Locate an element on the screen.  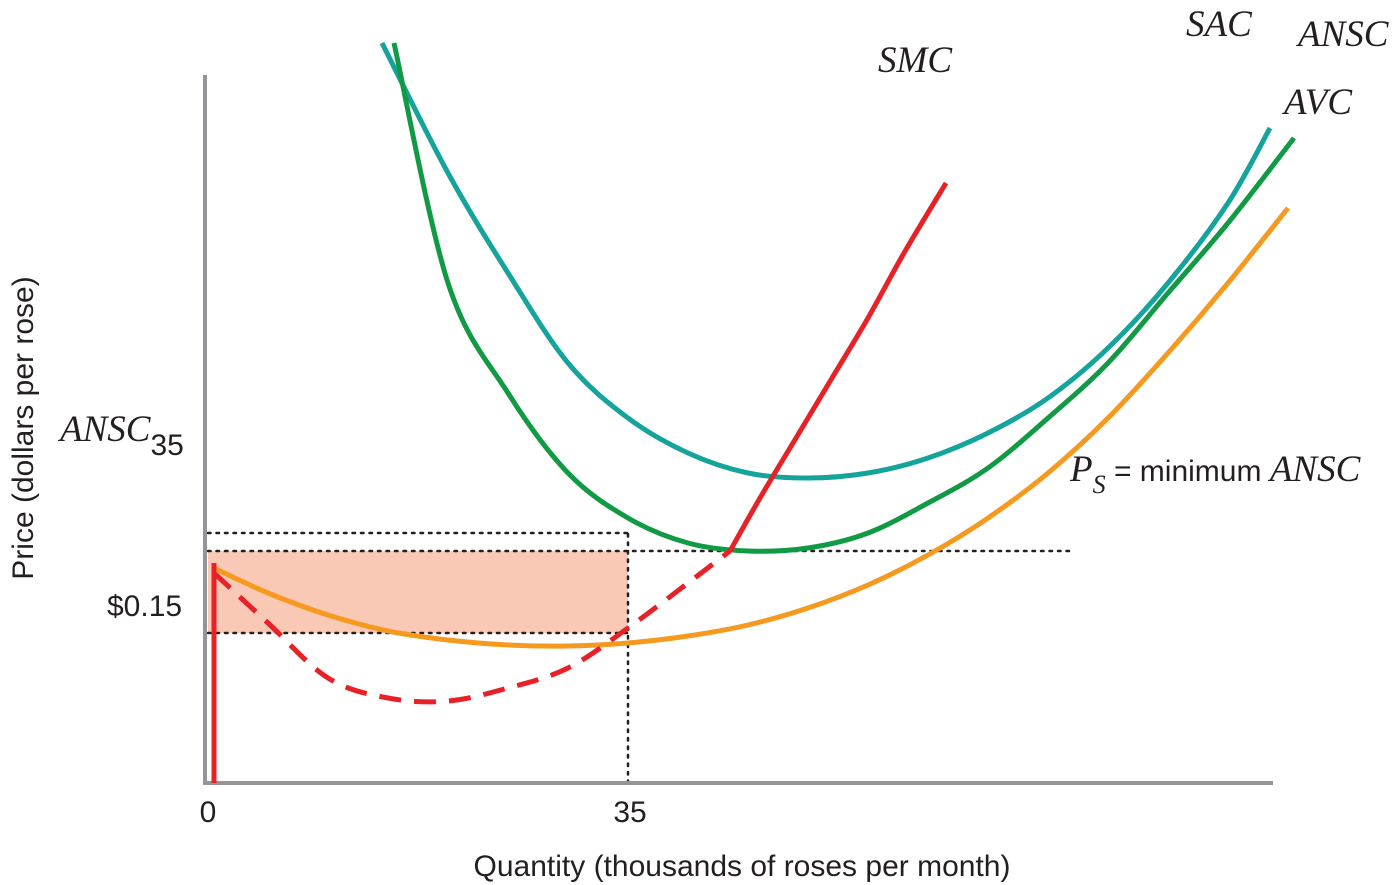
y-tick-label-ansc35: ANSC35 is located at coordinates (120, 435).